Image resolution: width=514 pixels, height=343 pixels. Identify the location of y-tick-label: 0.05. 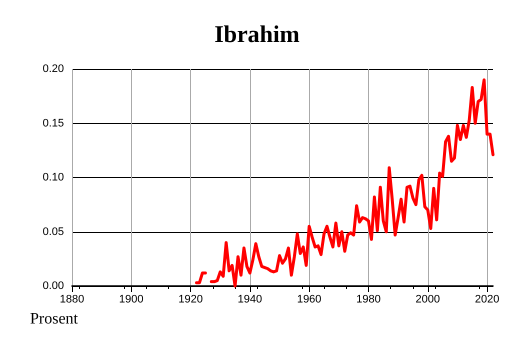
(53, 232).